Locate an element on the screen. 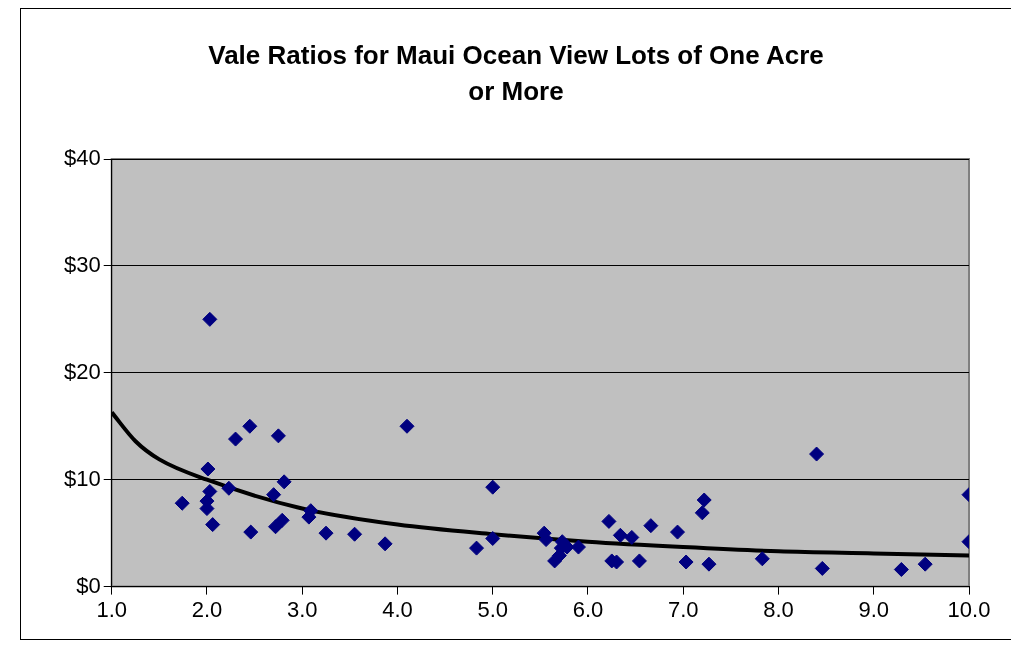 This screenshot has height=647, width=1011. y-tick-label: $40 is located at coordinates (82, 158).